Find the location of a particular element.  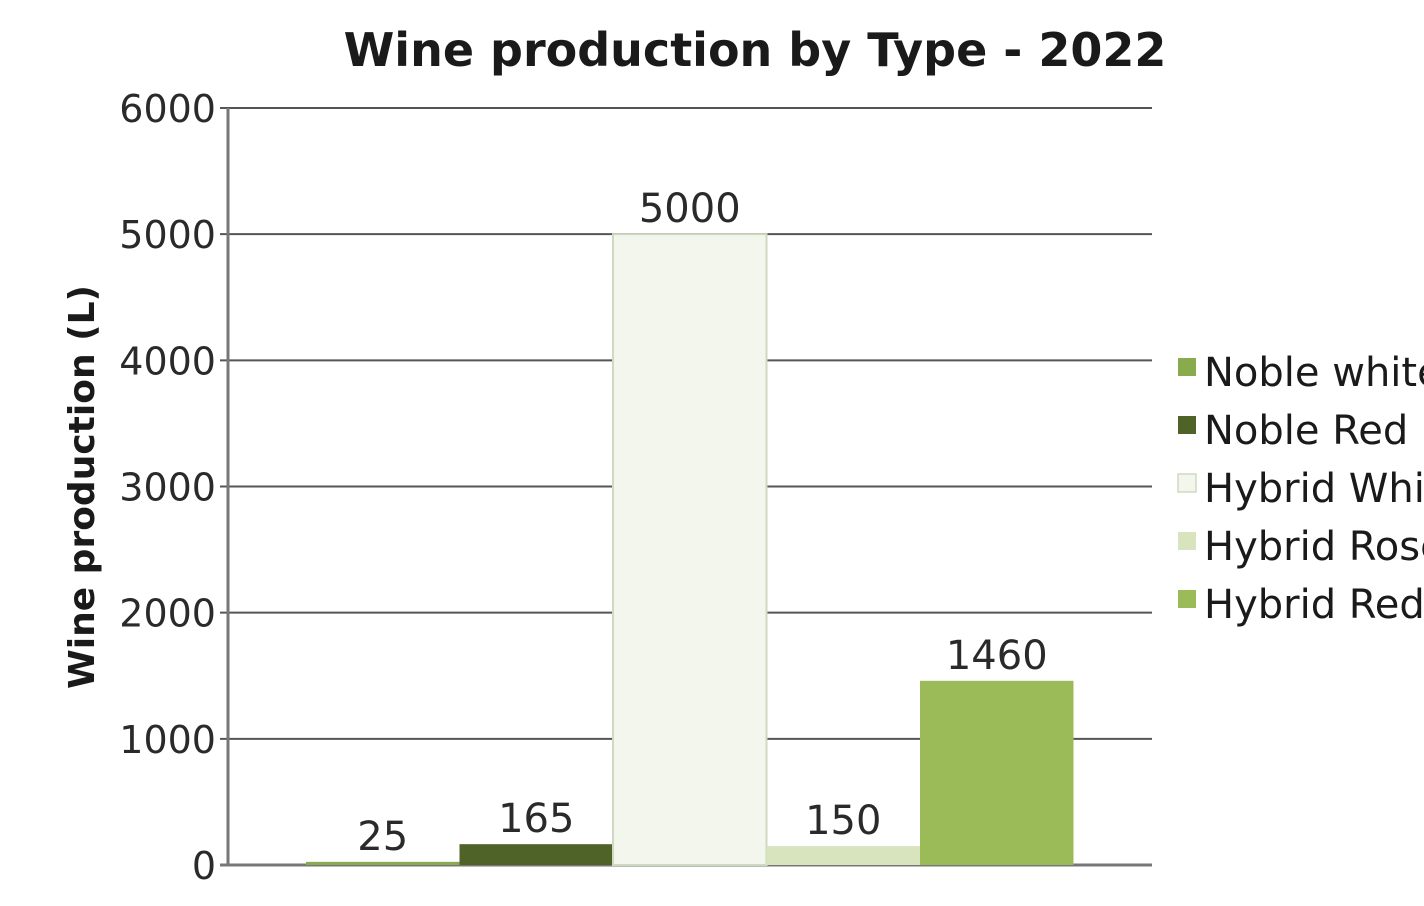

y-axis-label: Wine production (L) is located at coordinates (82, 487).